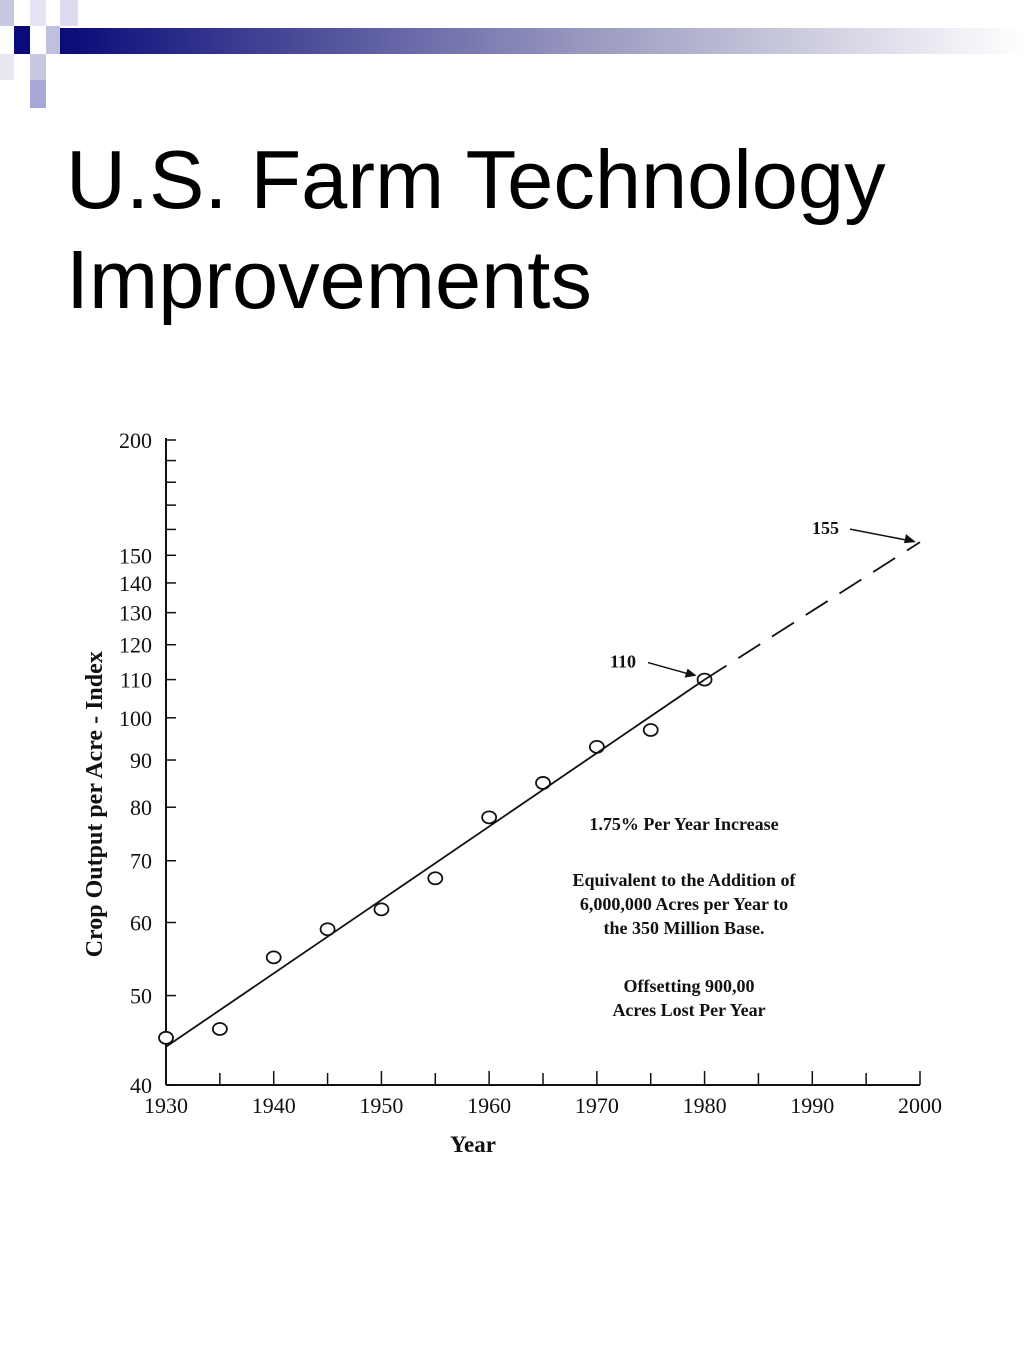 The image size is (1024, 1365). What do you see at coordinates (141, 760) in the screenshot?
I see `y-tick-label: 90` at bounding box center [141, 760].